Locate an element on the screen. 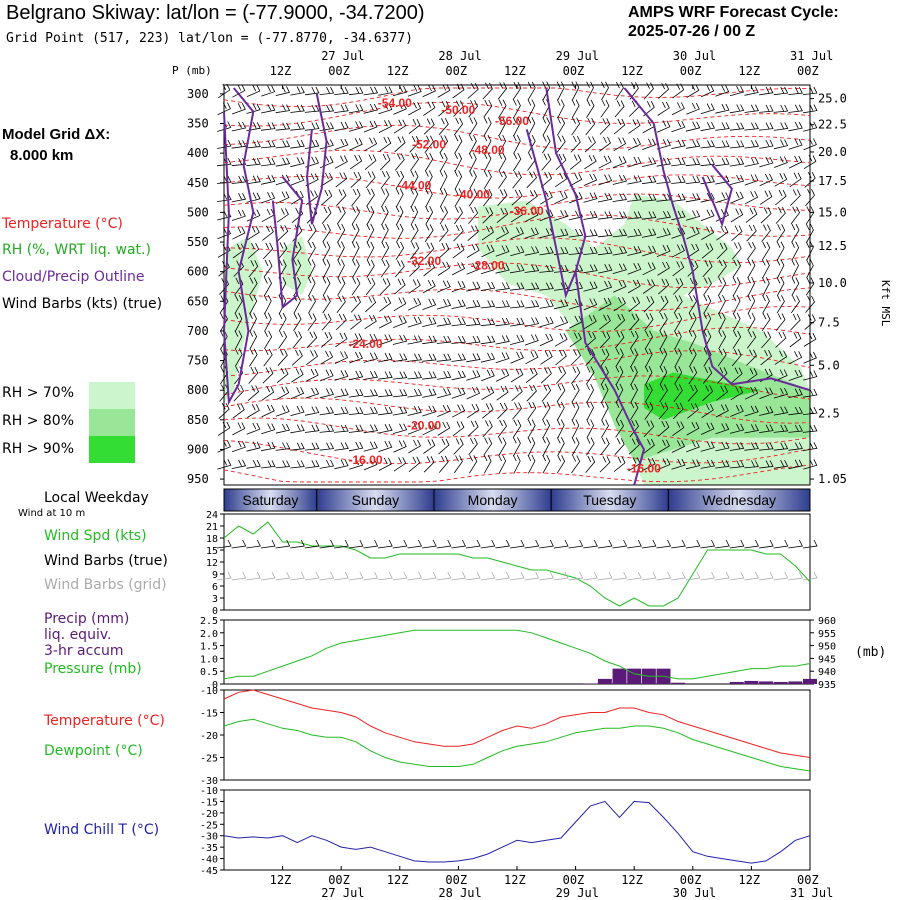  precip-label-liq: liq. equiv. is located at coordinates (78, 635).